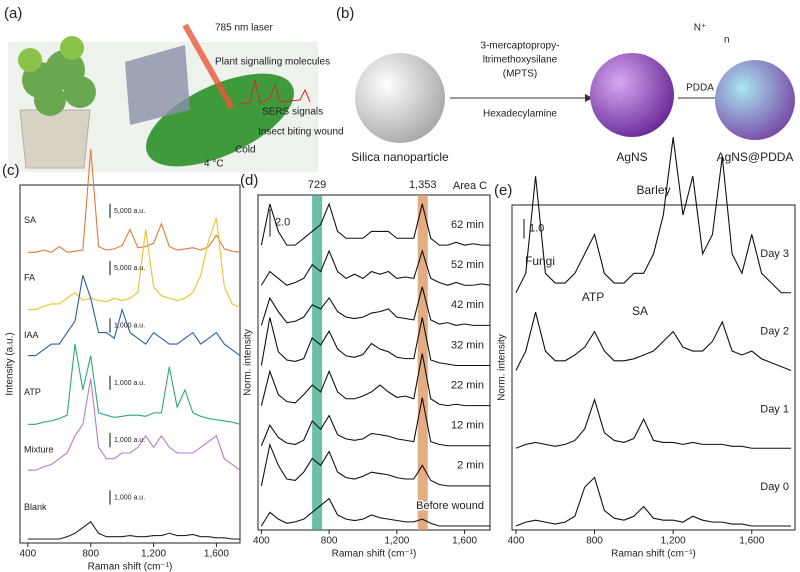 The height and width of the screenshot is (572, 800). What do you see at coordinates (467, 426) in the screenshot?
I see `series-label: 12 min` at bounding box center [467, 426].